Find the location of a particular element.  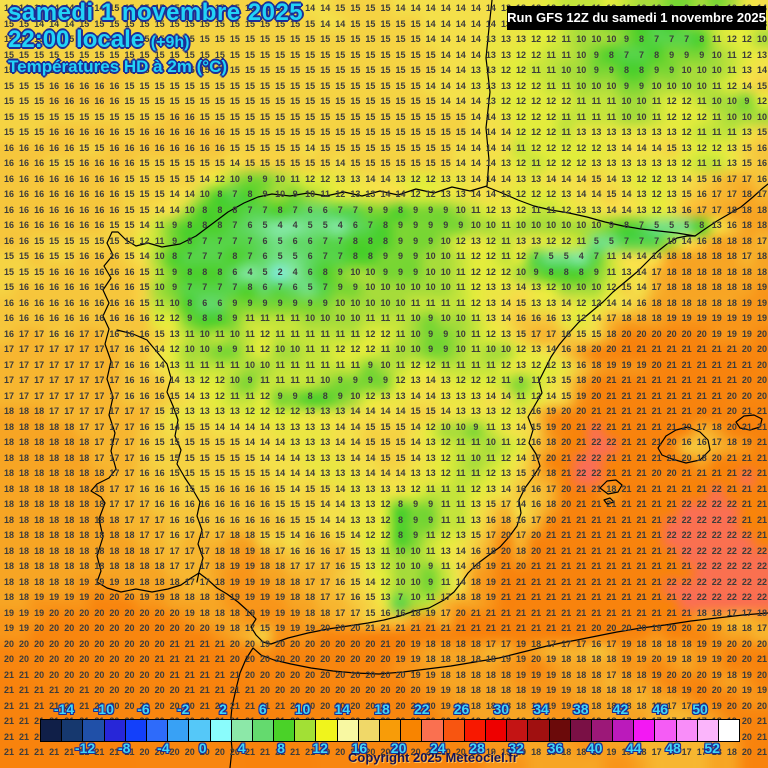

temp-value: 5 is located at coordinates (295, 256).